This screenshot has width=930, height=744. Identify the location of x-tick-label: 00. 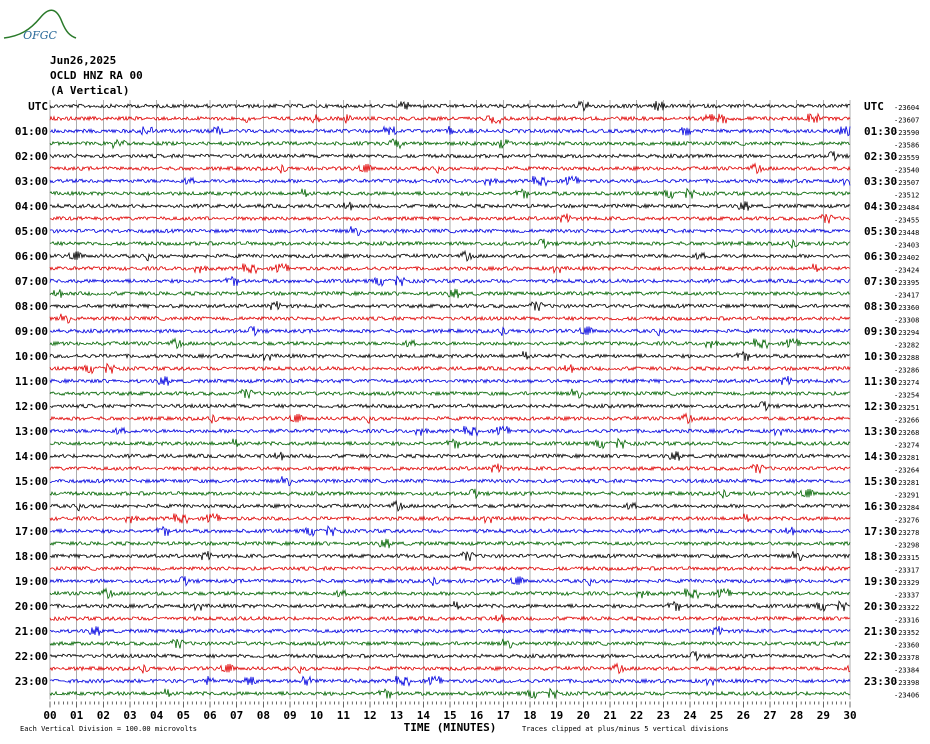
(49, 715).